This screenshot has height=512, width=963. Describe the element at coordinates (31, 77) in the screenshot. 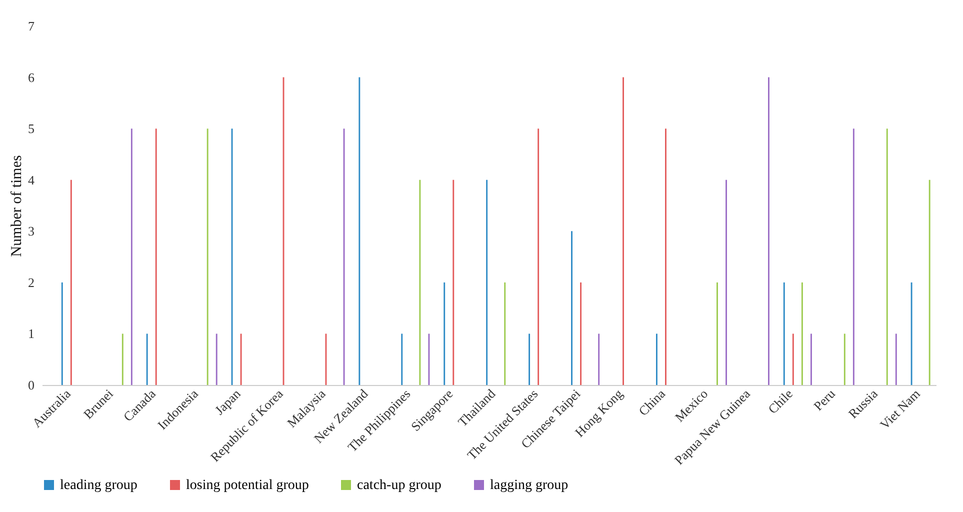

I see `y-tick-label: 6` at that location.